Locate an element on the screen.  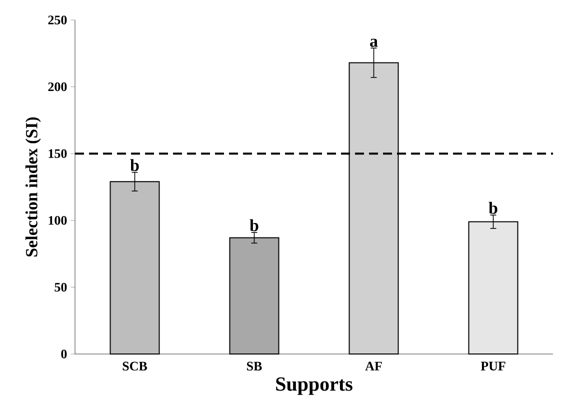
y-tick-label: 50 is located at coordinates (60, 287).